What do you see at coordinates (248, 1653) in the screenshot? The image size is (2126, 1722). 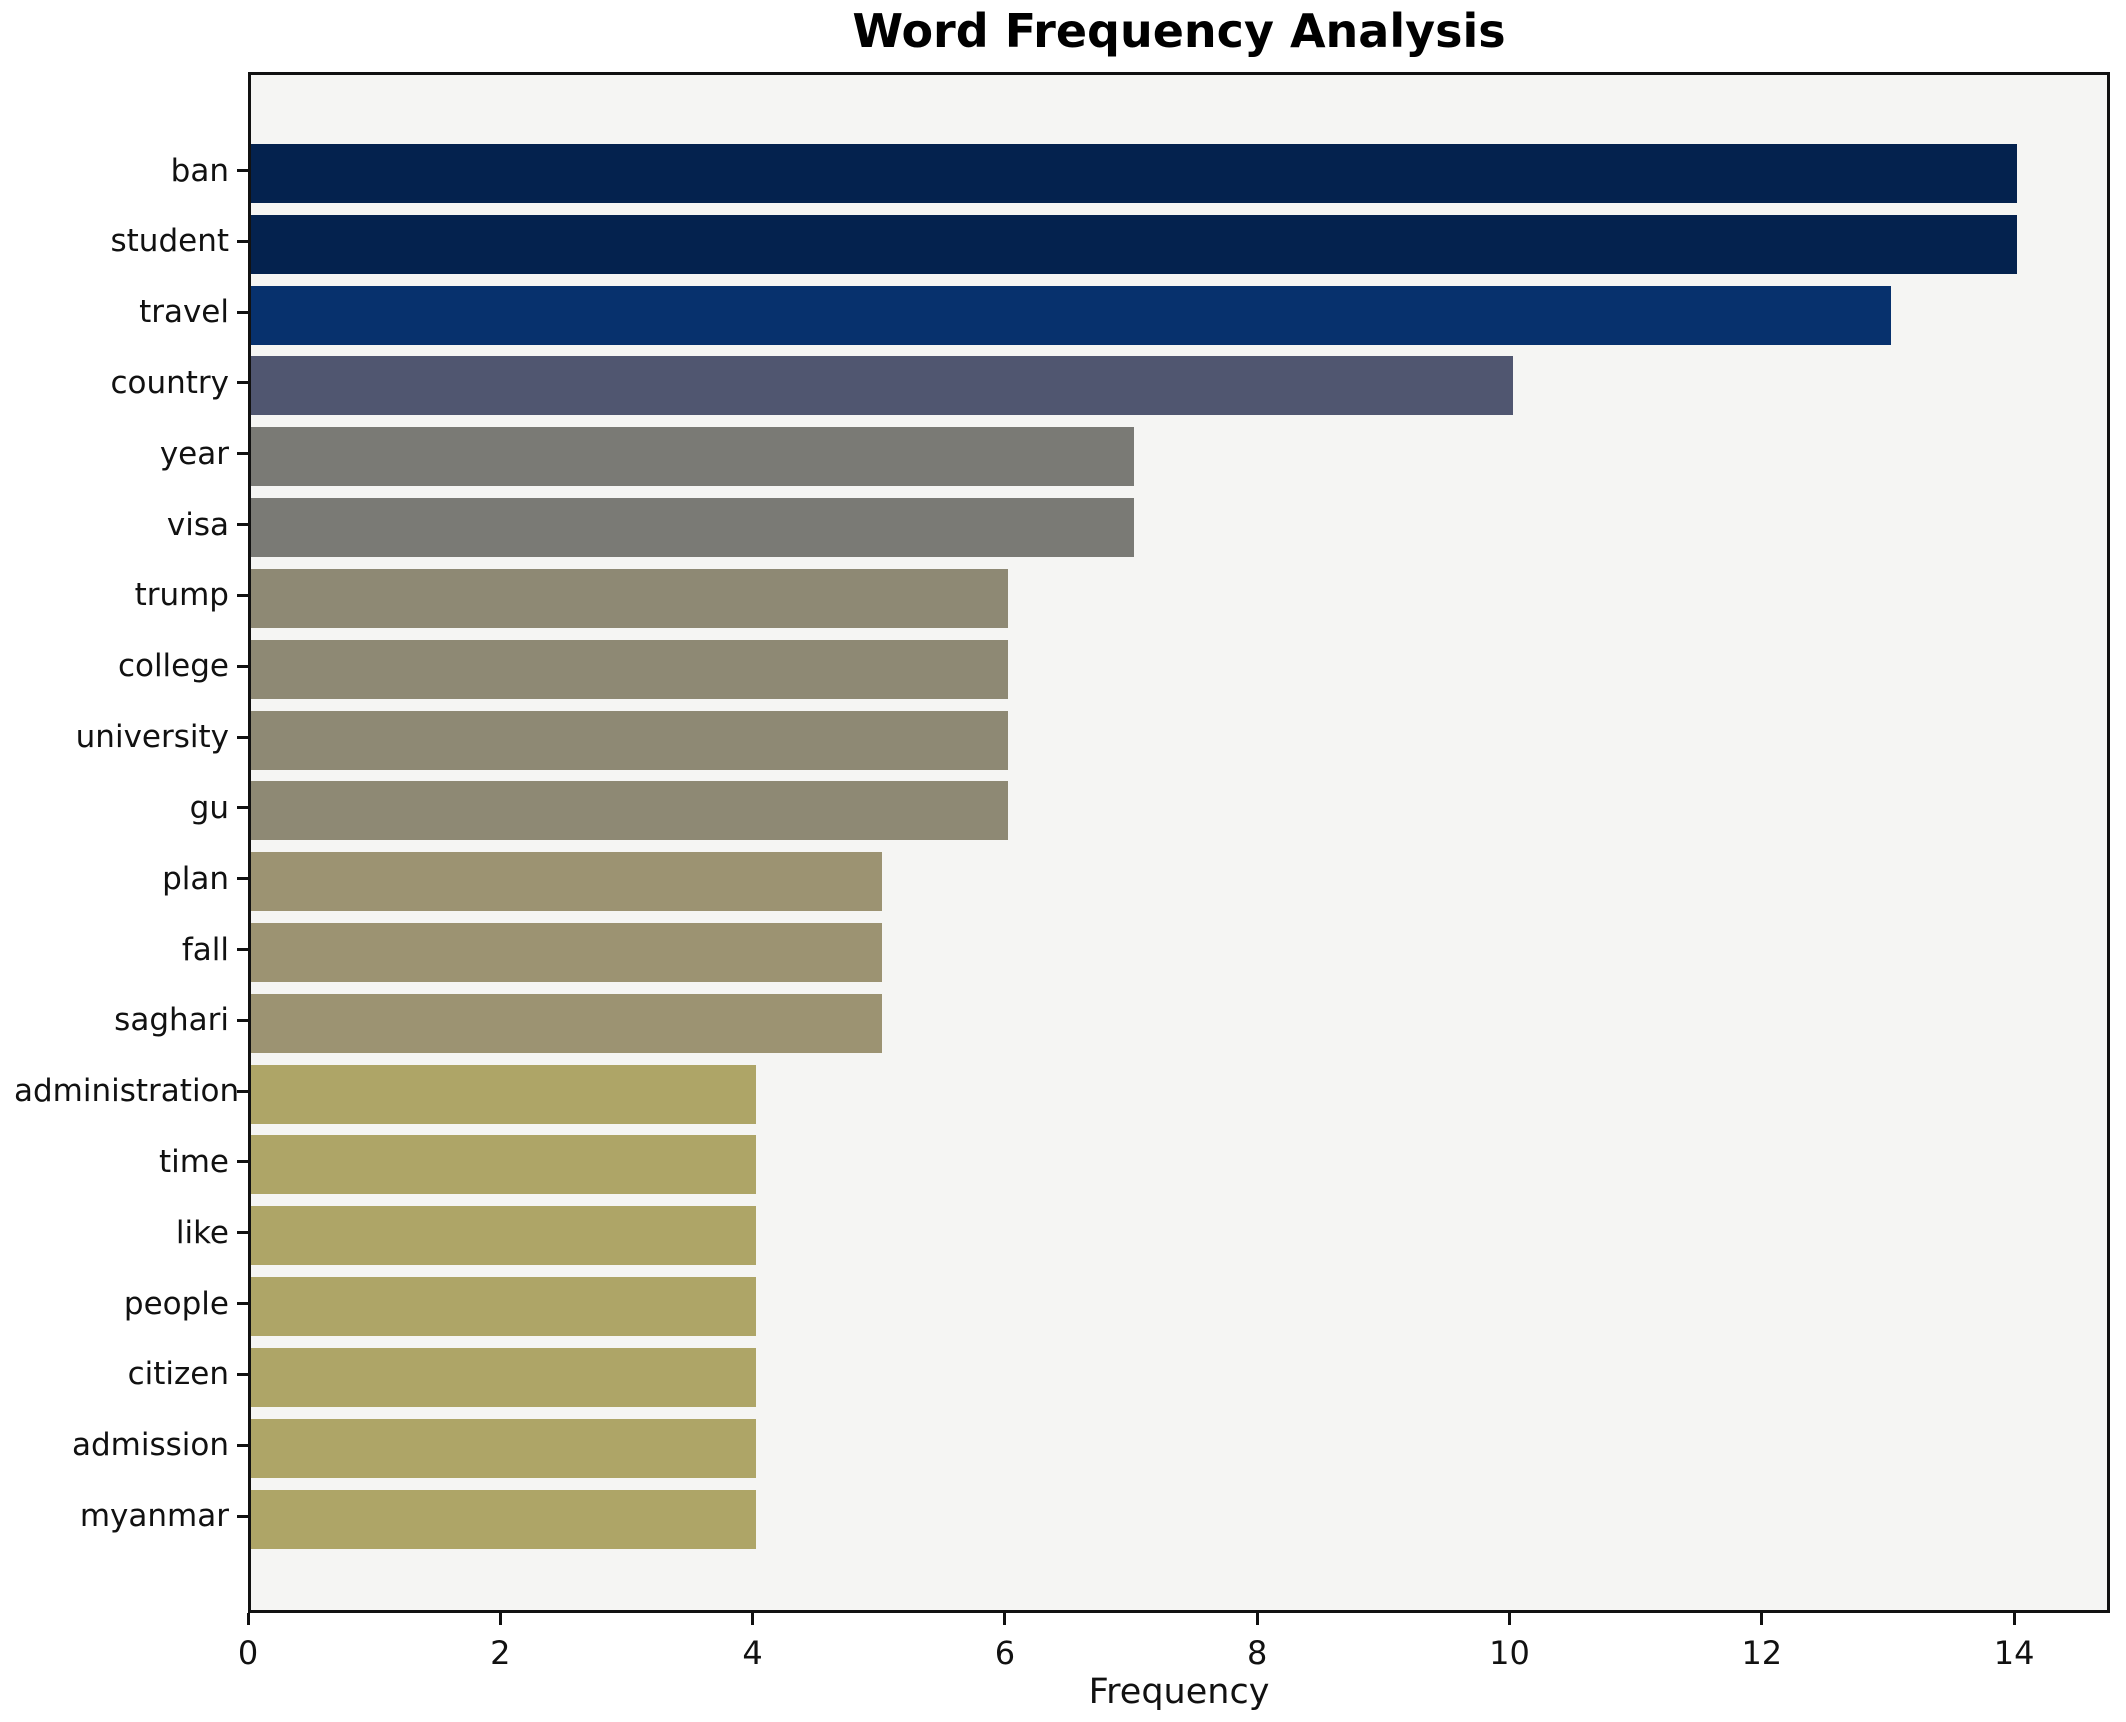 I see `x-tick-label-0: 0` at bounding box center [248, 1653].